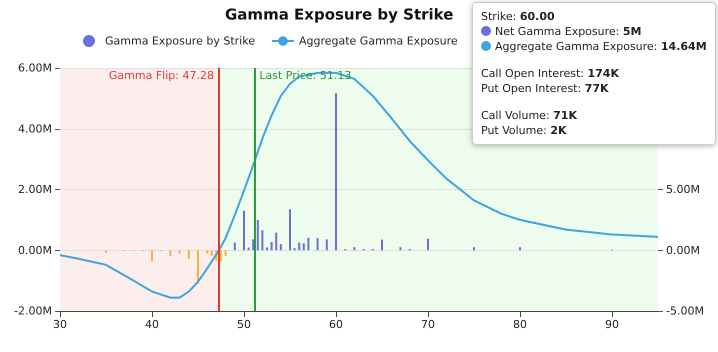  Describe the element at coordinates (35, 189) in the screenshot. I see `y-tick-label: 2.00M` at that location.